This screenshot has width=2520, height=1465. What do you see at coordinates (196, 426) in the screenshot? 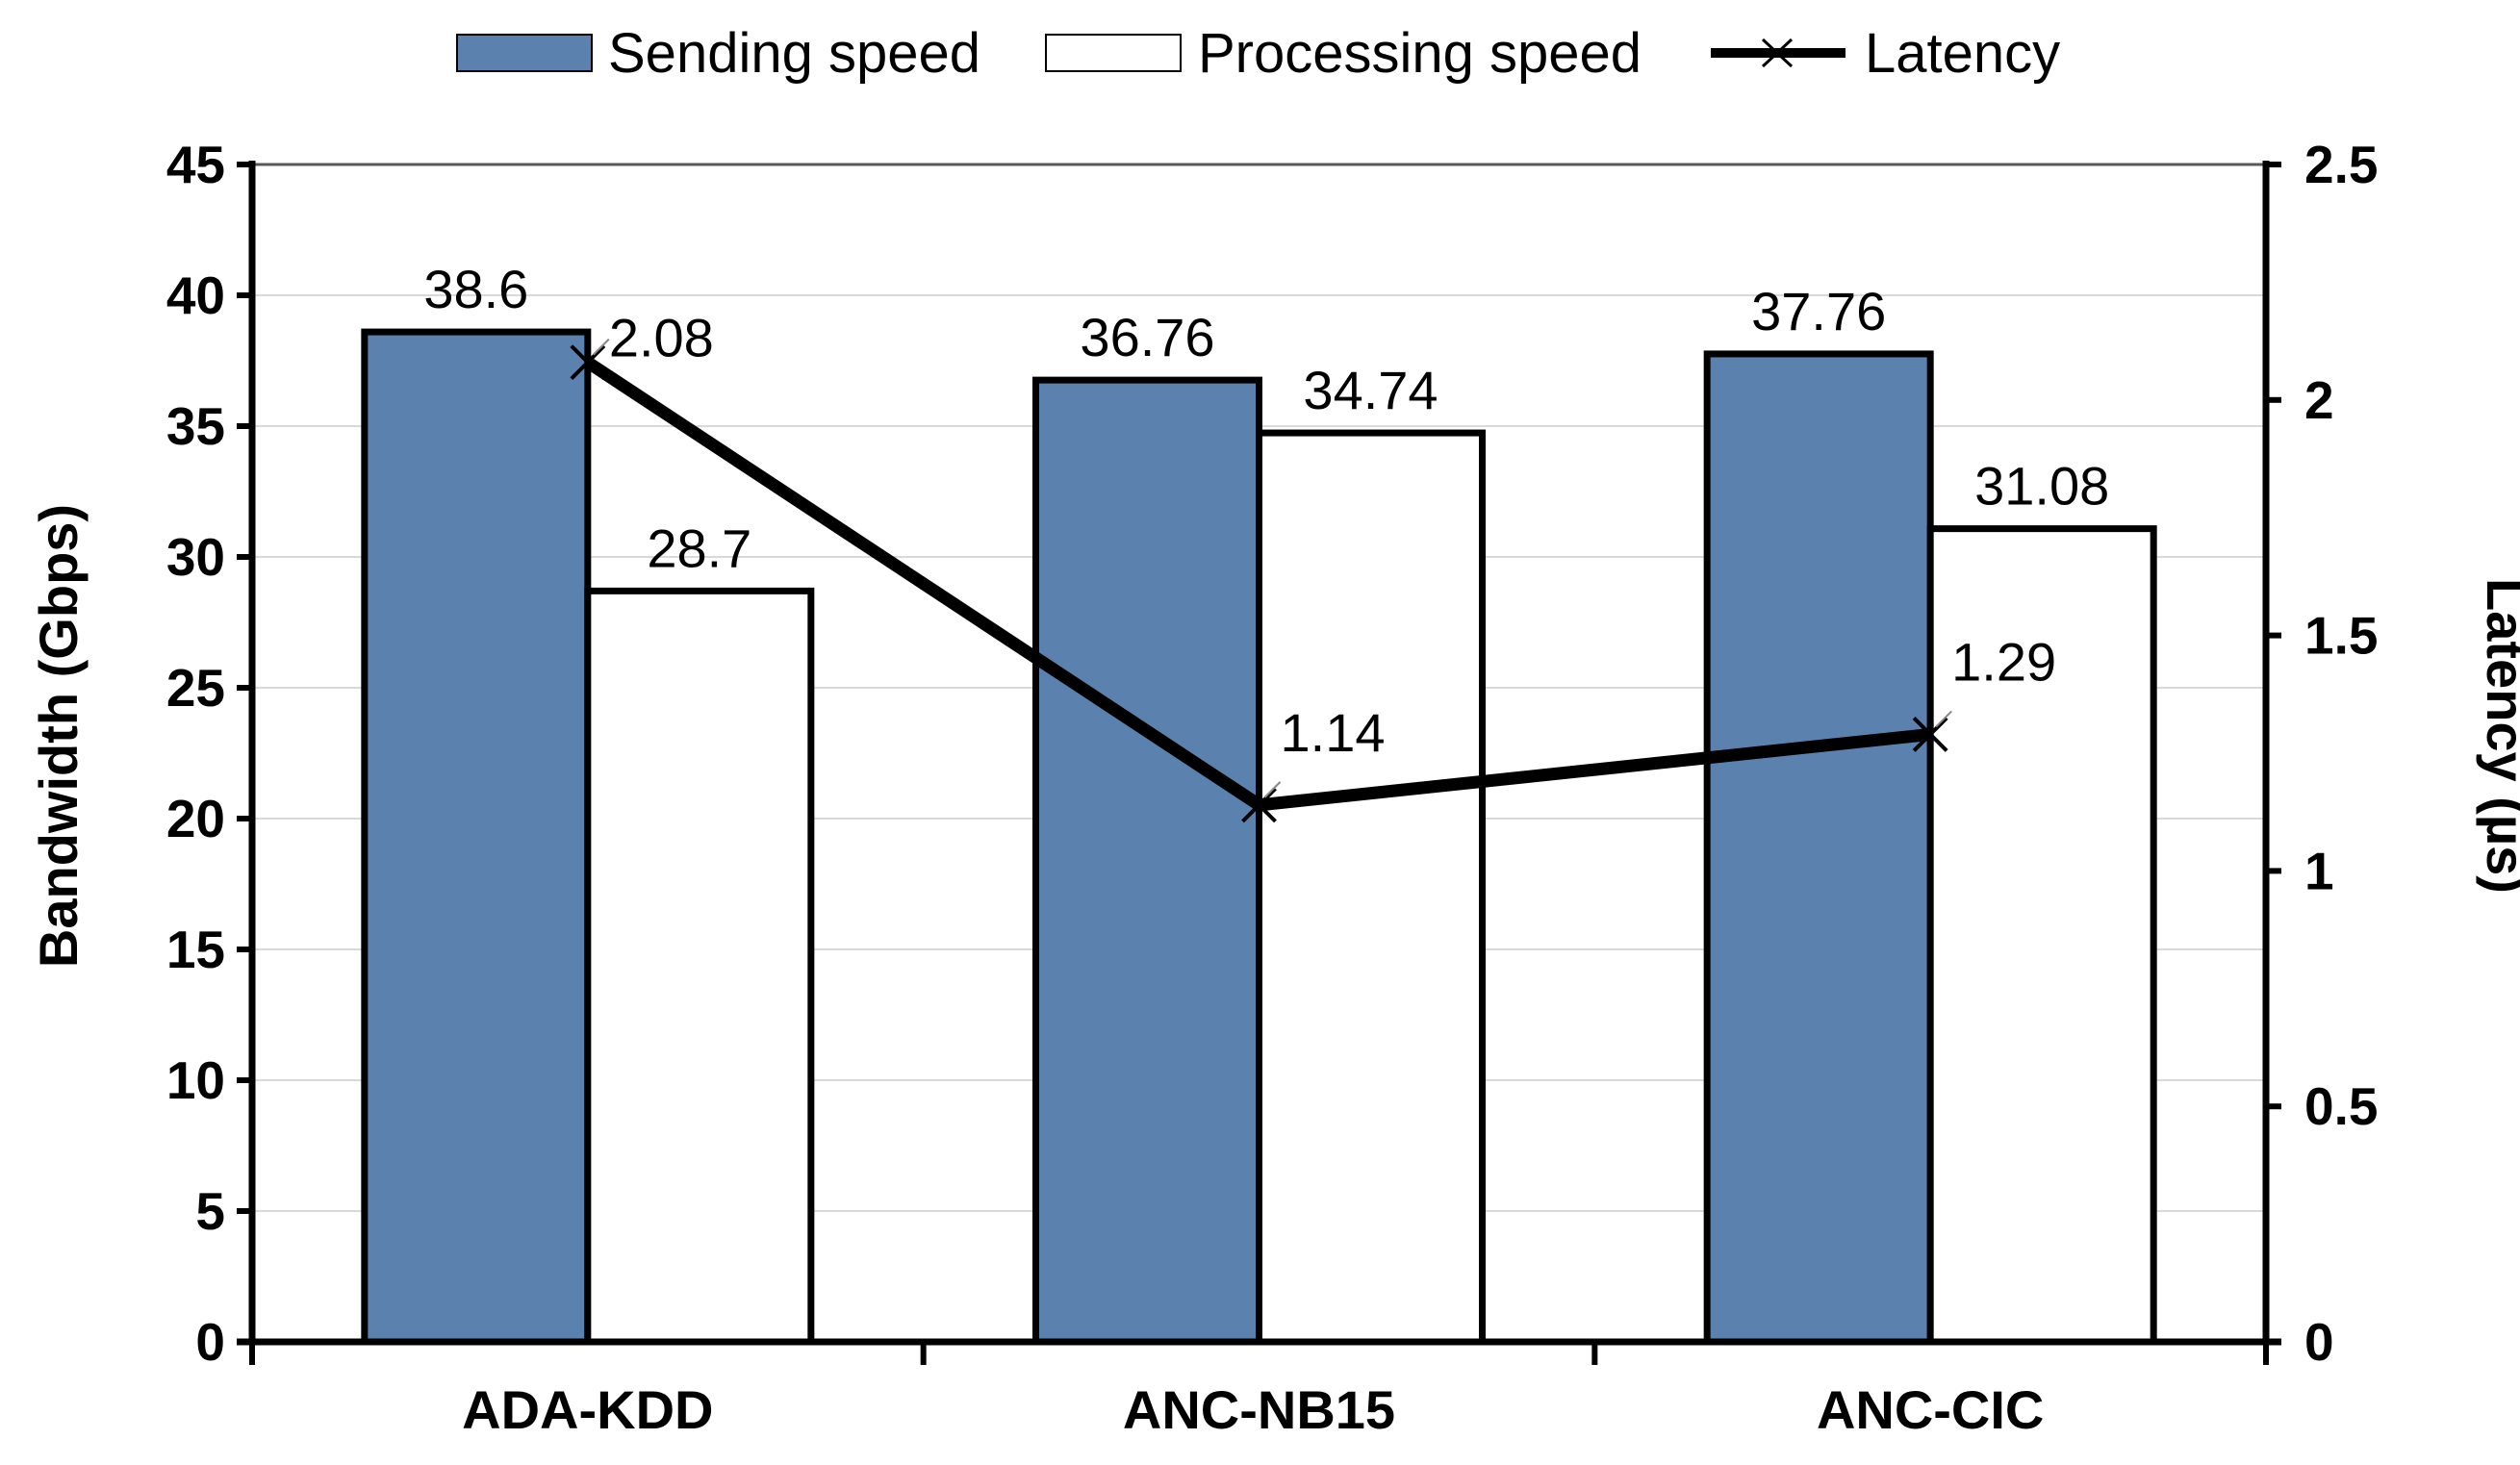
I see `y-tick-label: 35` at bounding box center [196, 426].